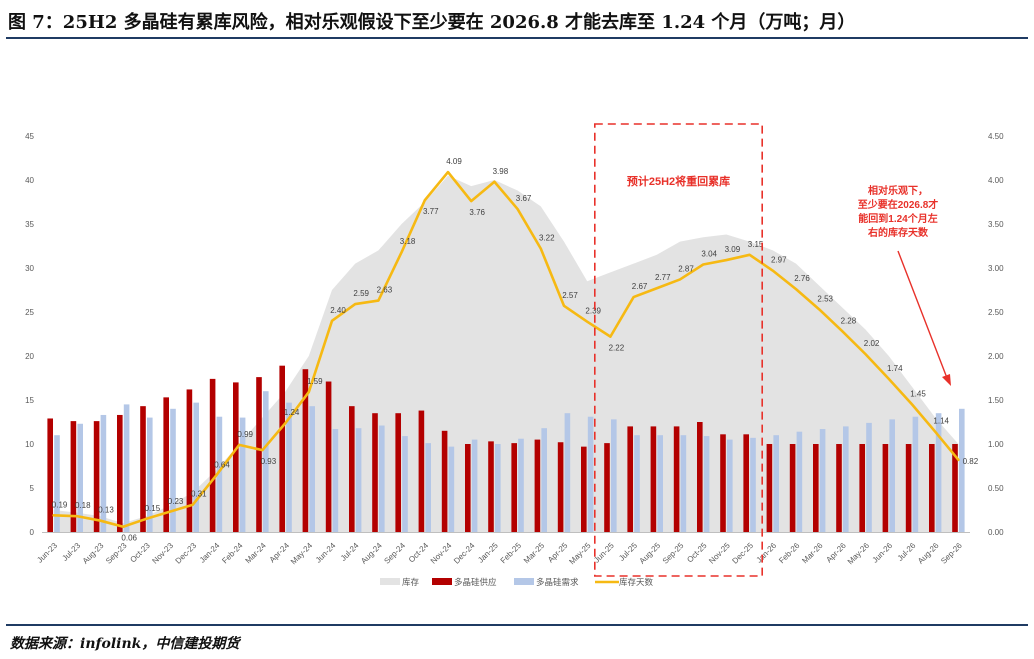 The image size is (1034, 659). I want to click on legend-swatch-inventory, so click(390, 581).